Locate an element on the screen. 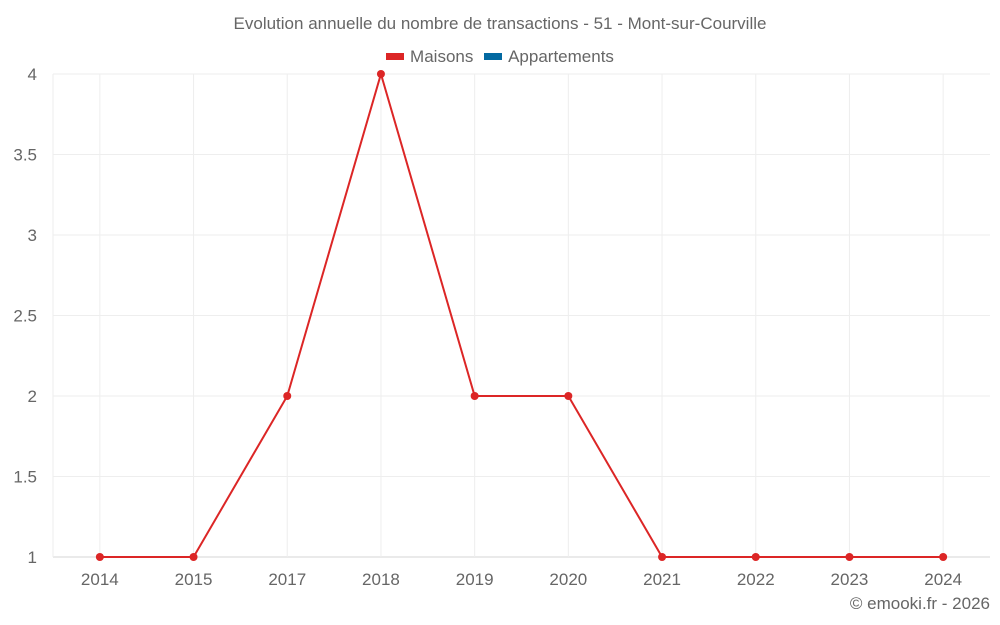 This screenshot has height=625, width=1000. y-tick-label: 1 is located at coordinates (32, 557).